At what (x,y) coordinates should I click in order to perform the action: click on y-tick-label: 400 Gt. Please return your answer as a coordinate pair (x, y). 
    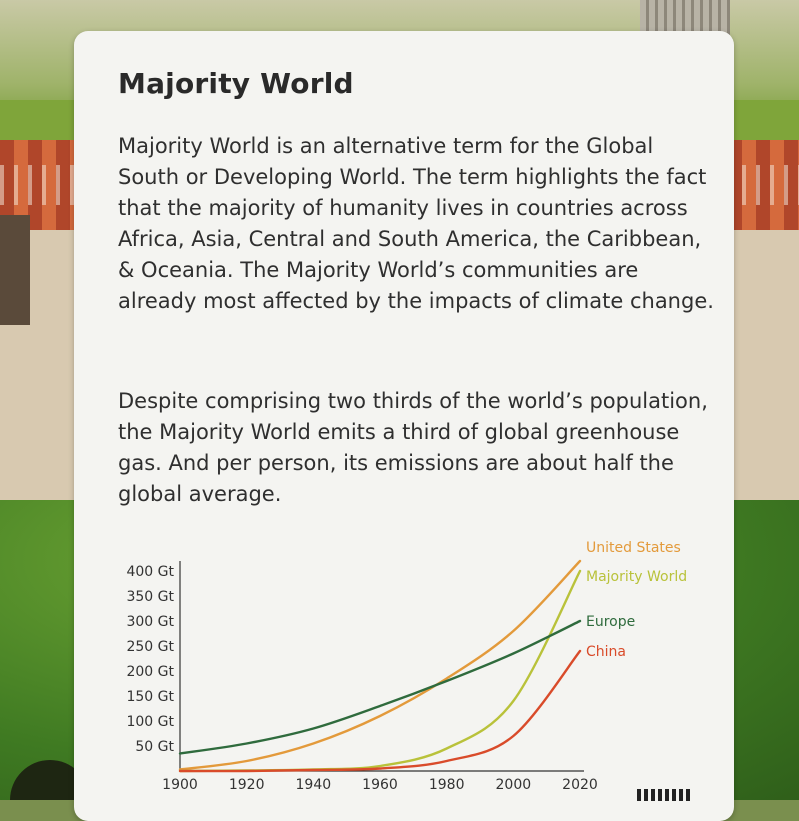
    Looking at the image, I should click on (150, 572).